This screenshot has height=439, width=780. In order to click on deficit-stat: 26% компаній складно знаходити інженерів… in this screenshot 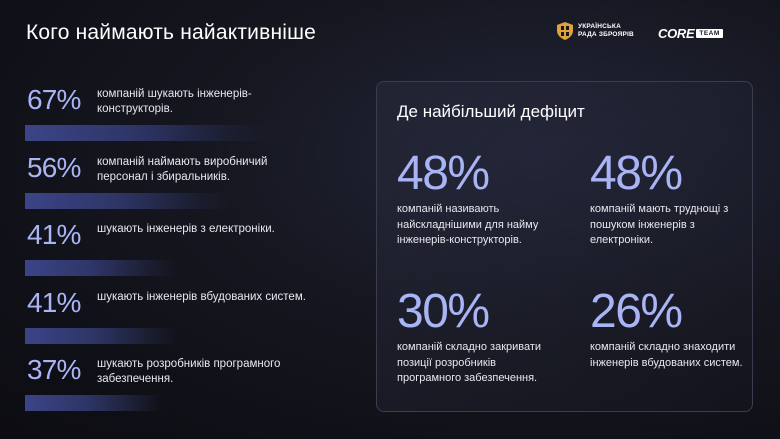, I will do `click(670, 328)`.